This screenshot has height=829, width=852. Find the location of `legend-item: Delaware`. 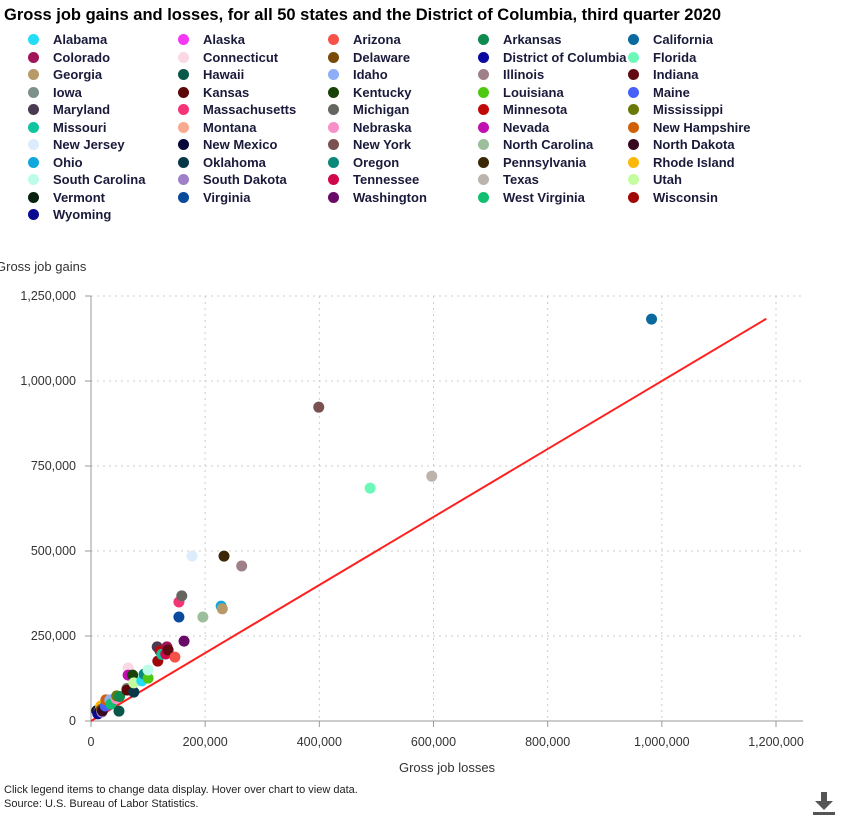

legend-item: Delaware is located at coordinates (369, 57).